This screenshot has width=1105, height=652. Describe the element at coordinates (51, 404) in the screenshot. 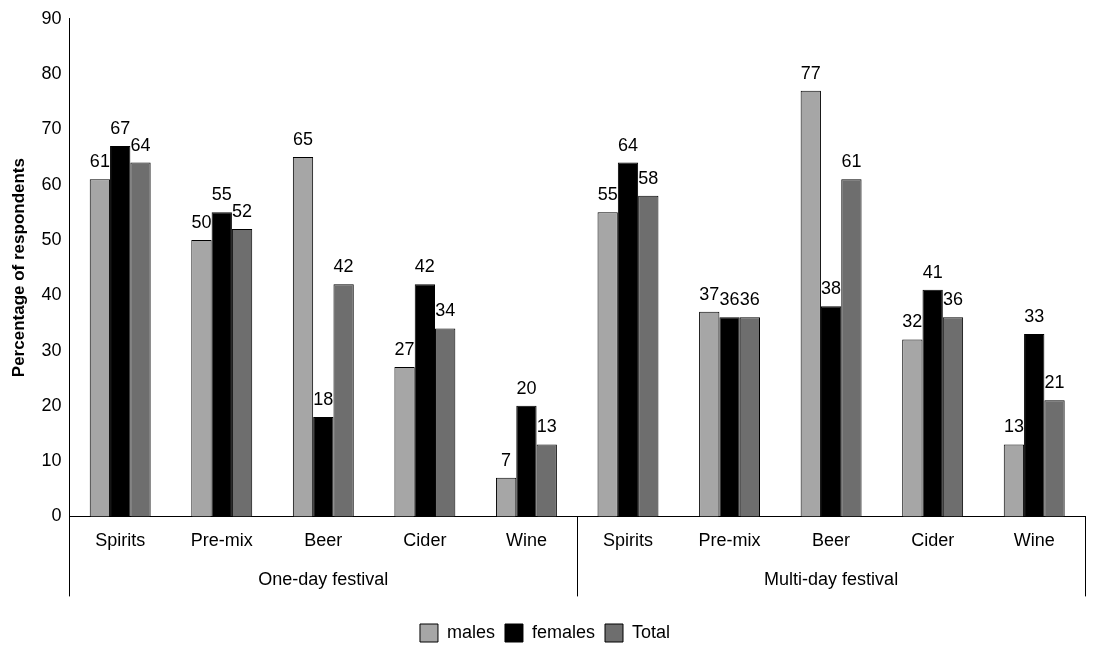

I see `y-tick-label: 20` at that location.